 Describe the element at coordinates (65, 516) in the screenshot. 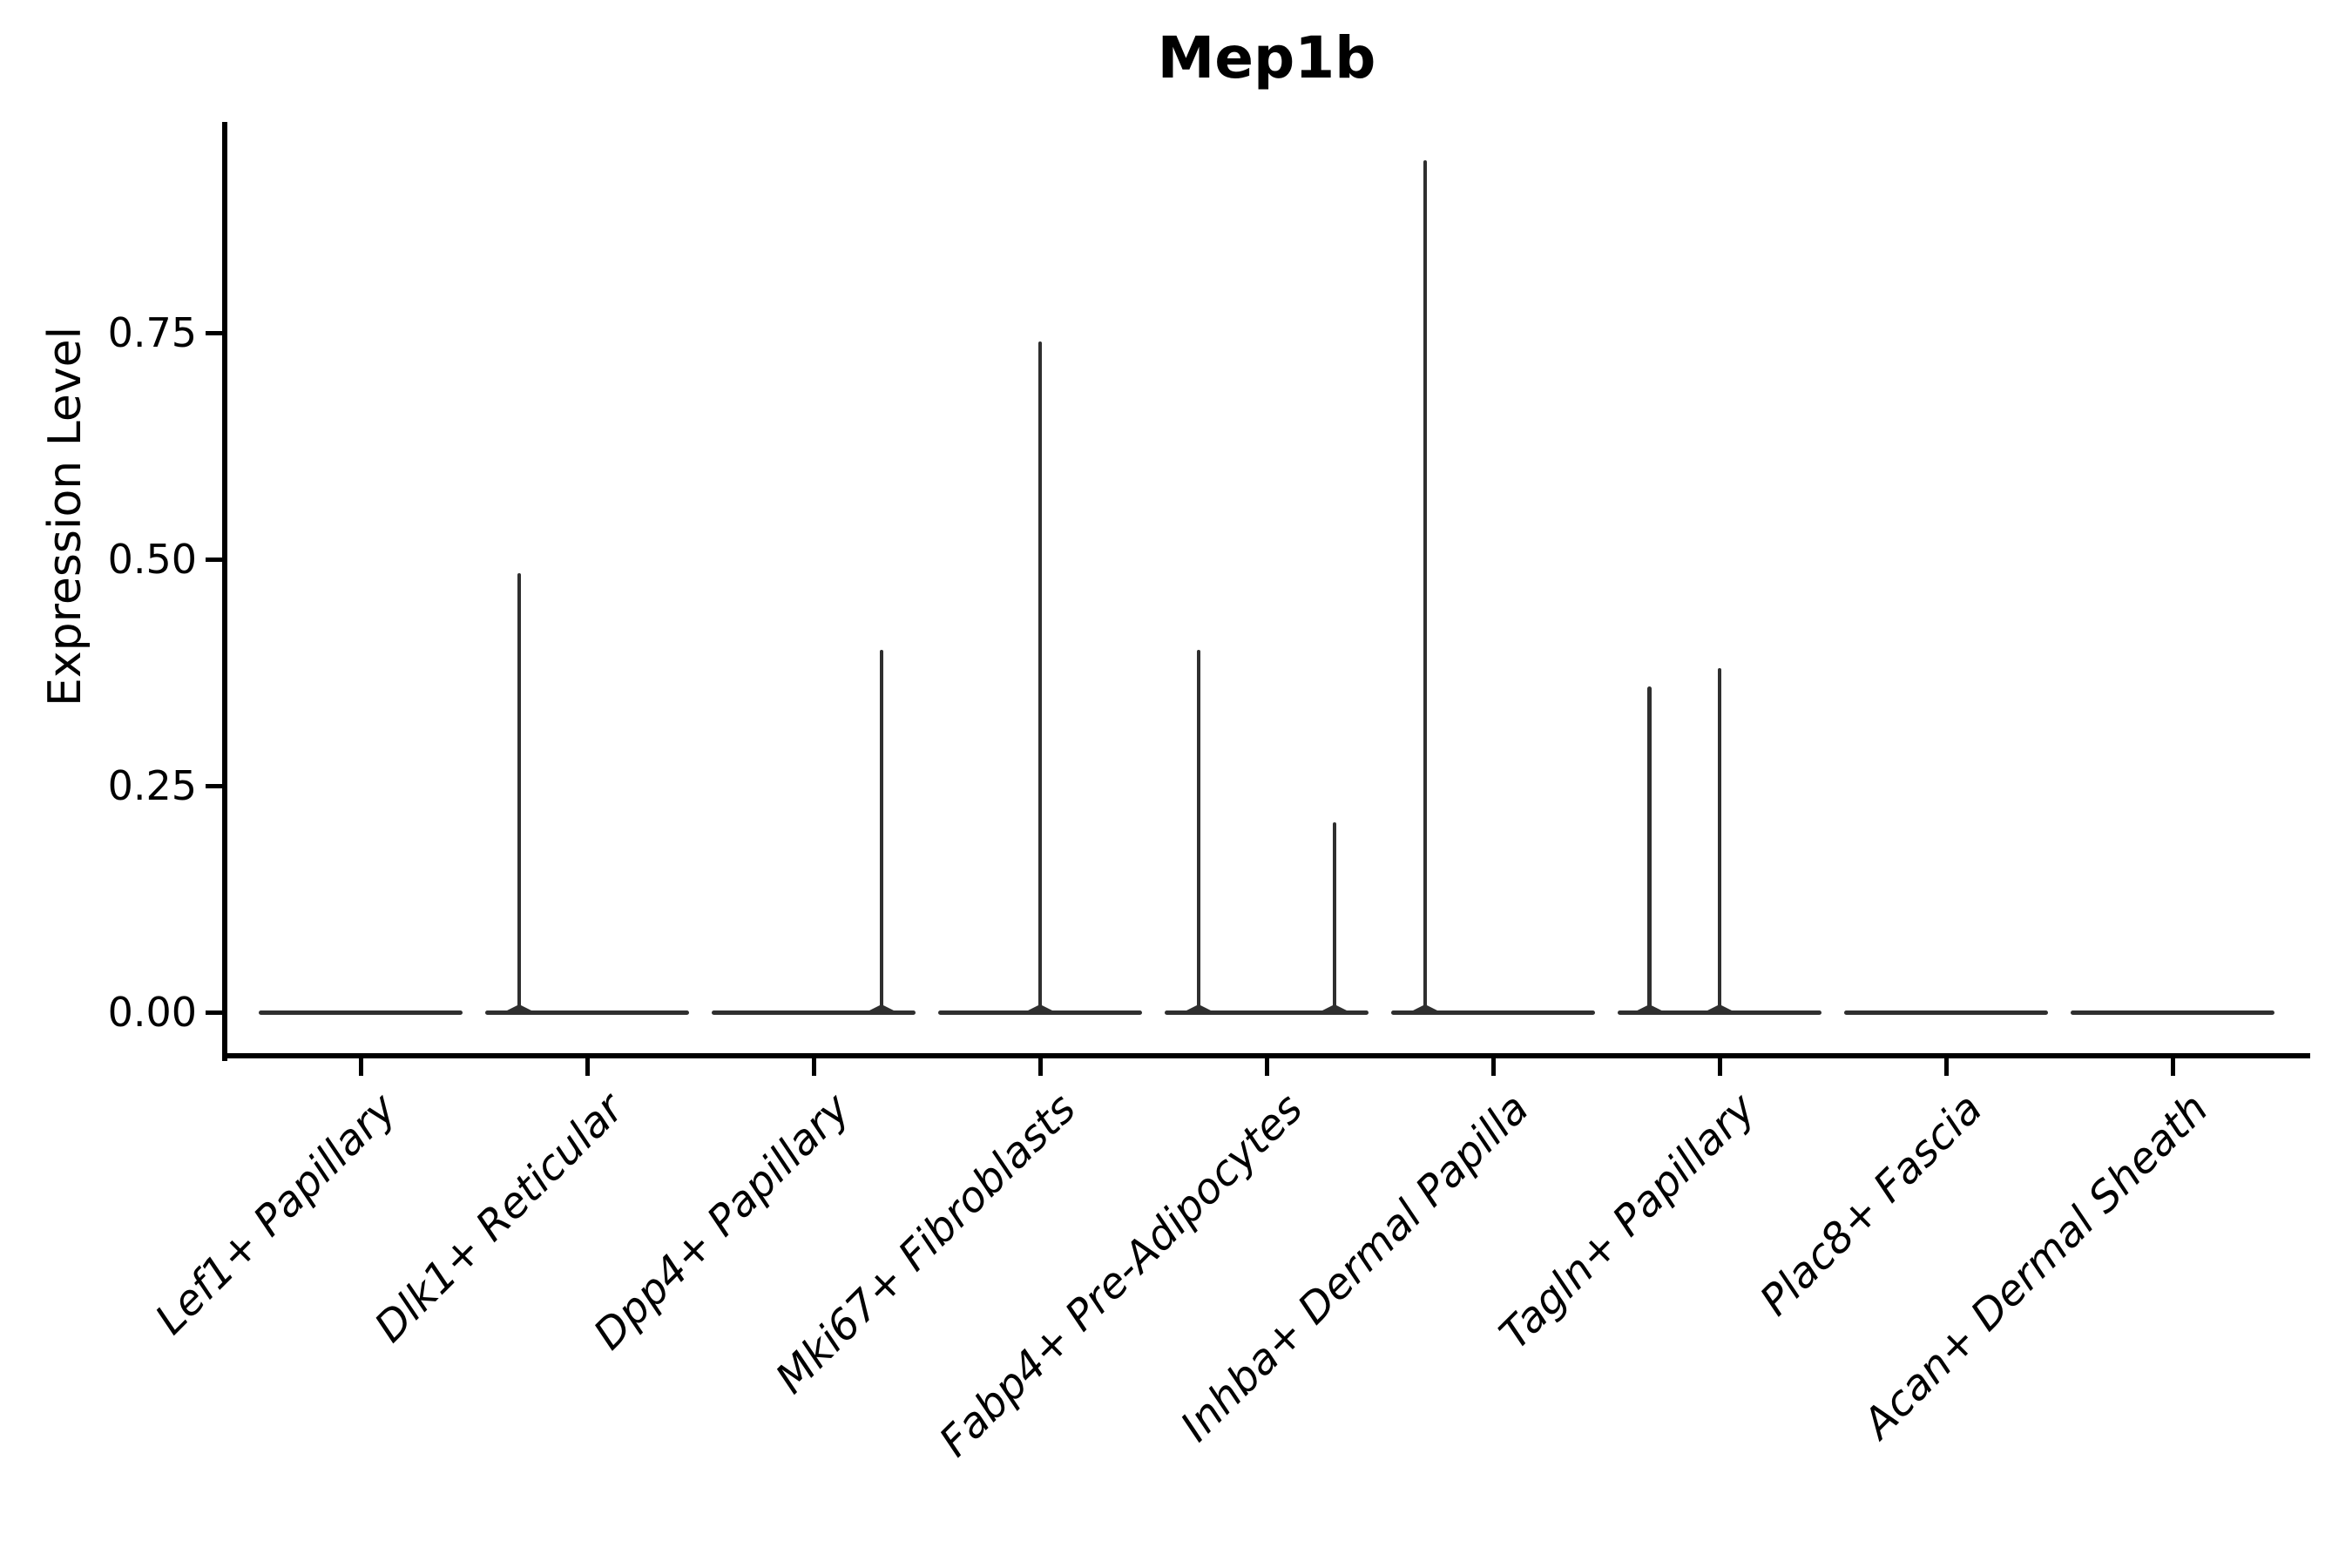

I see `y-axis-label: Expression Level` at that location.